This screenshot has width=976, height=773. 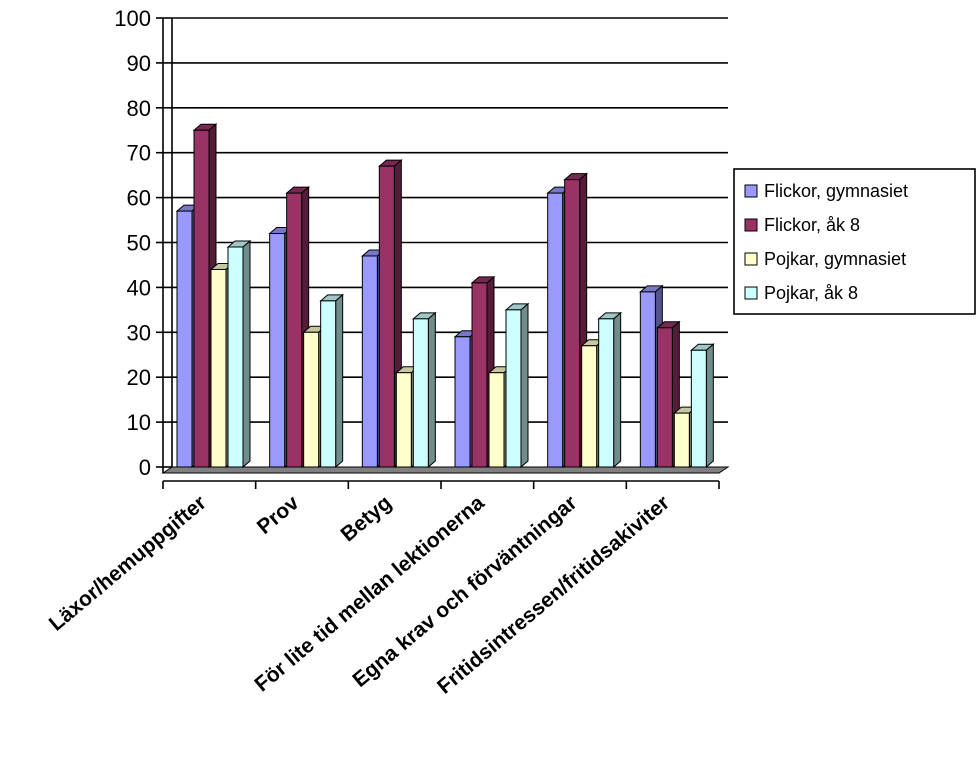 What do you see at coordinates (139, 377) in the screenshot?
I see `y-tick-label: 20` at bounding box center [139, 377].